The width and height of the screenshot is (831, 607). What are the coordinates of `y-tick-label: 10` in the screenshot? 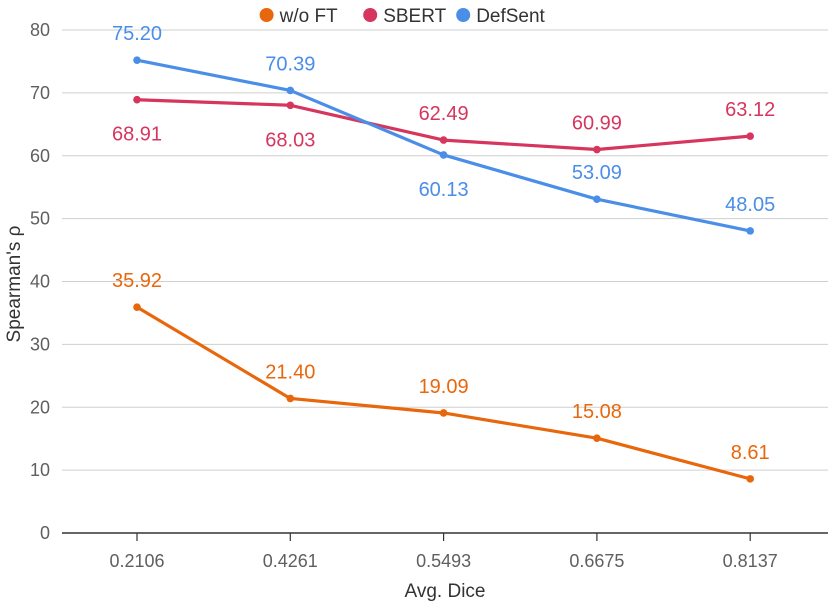 It's located at (40, 470).